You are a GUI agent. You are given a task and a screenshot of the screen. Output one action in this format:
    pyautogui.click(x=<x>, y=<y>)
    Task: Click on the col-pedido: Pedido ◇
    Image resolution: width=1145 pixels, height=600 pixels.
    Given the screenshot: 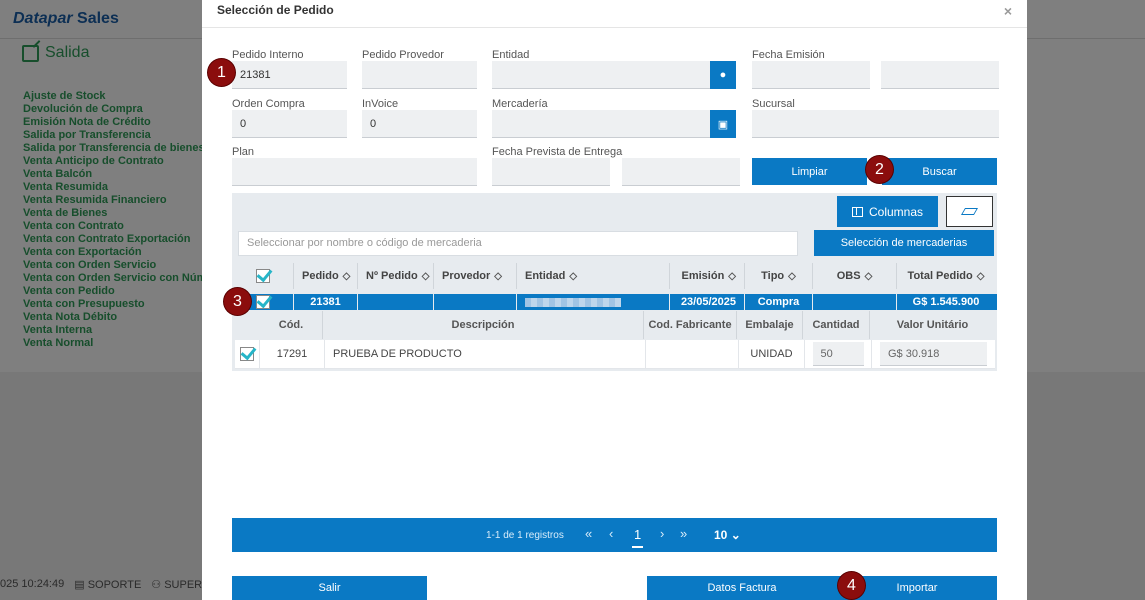 What is the action you would take?
    pyautogui.click(x=326, y=276)
    